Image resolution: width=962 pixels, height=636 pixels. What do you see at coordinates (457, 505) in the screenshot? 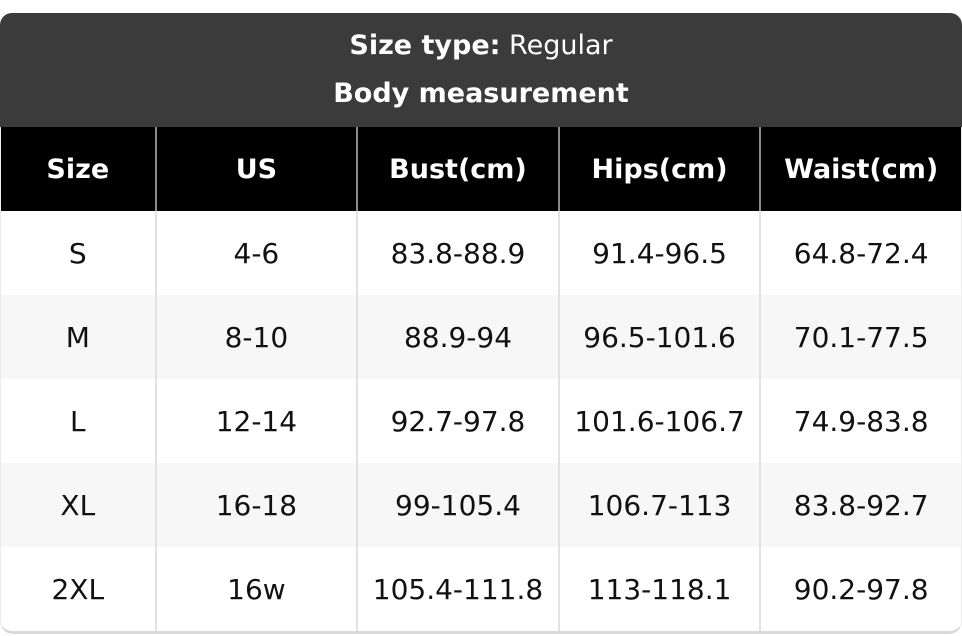
I see `bust-cell: 99-105.4` at bounding box center [457, 505].